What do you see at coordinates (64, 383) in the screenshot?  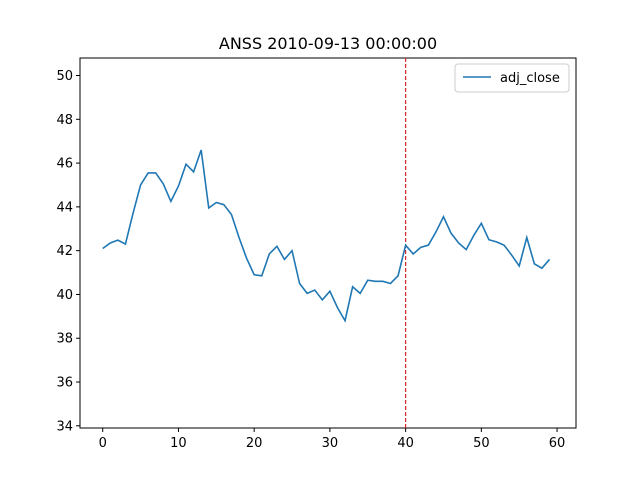 I see `y-tick-label: 36` at bounding box center [64, 383].